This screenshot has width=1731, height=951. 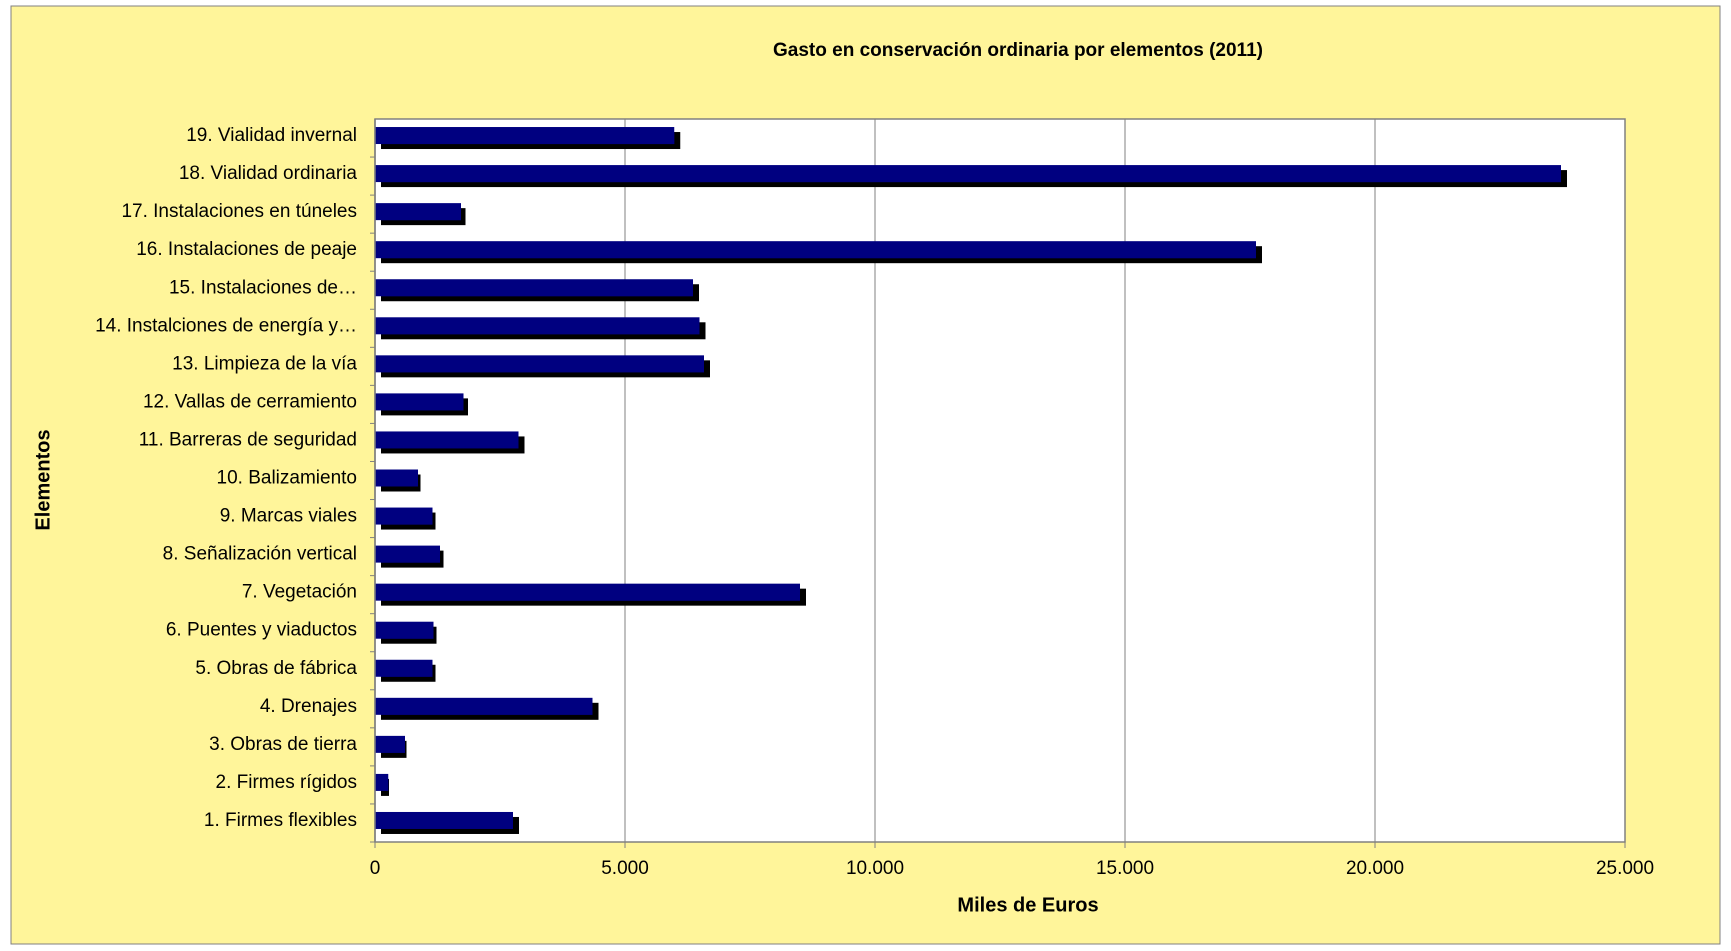 What do you see at coordinates (250, 401) in the screenshot?
I see `y-tick-label: 12. Vallas de cerramiento` at bounding box center [250, 401].